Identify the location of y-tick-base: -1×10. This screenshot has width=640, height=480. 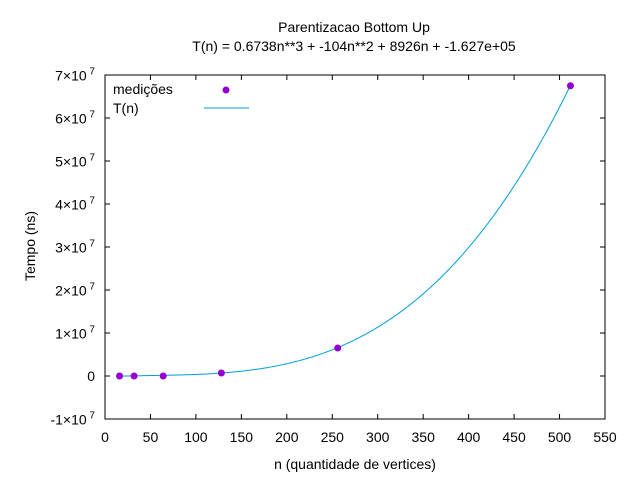
(68, 419).